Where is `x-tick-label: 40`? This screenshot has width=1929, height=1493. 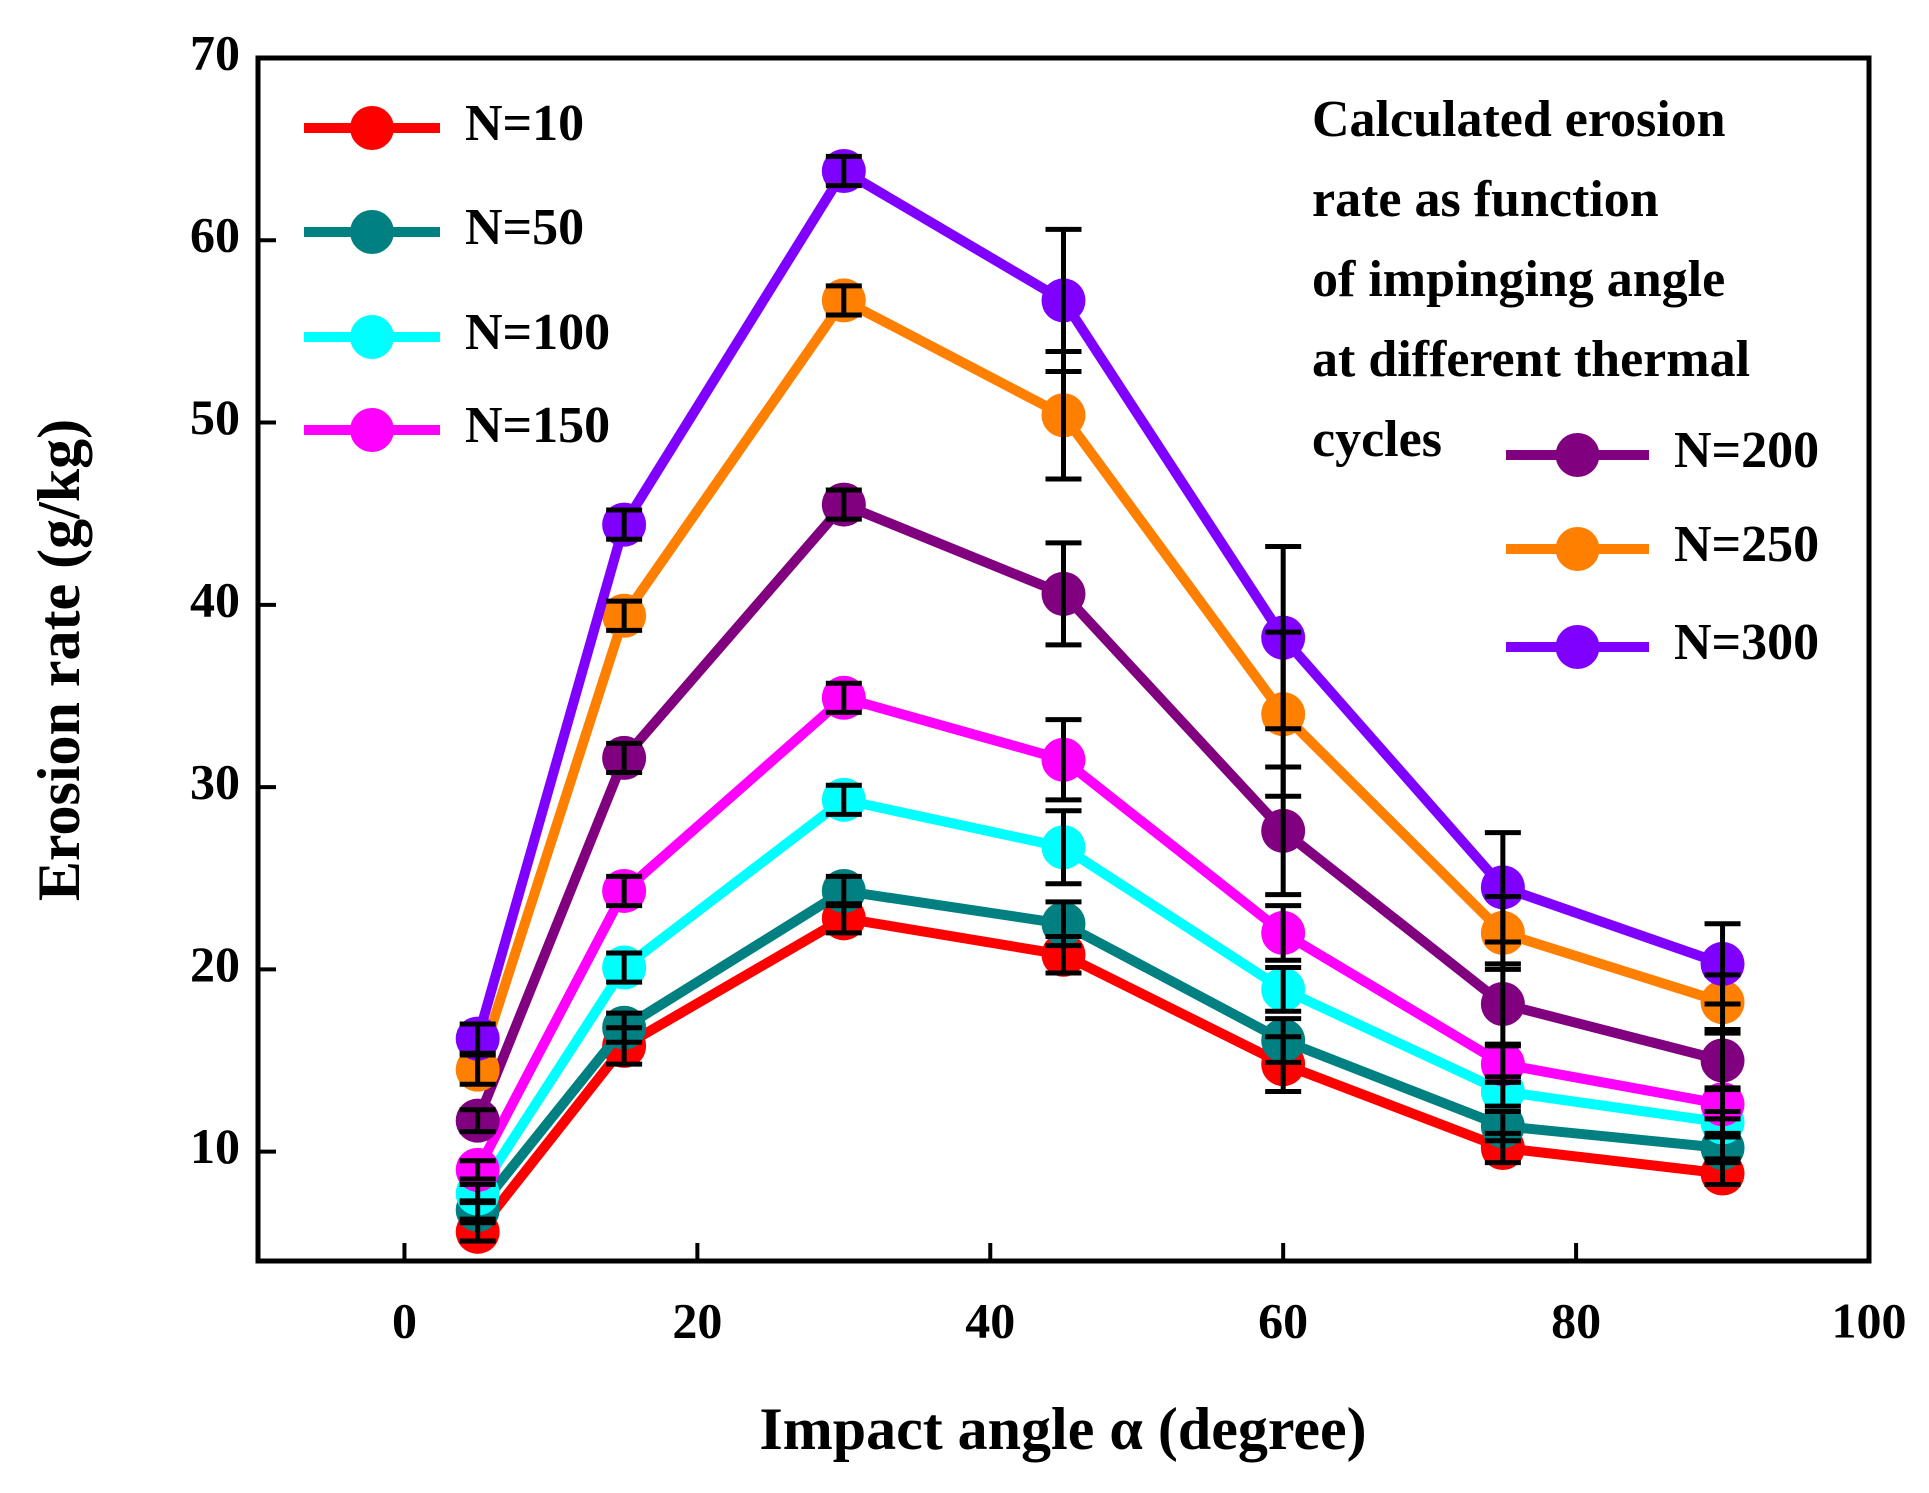 x-tick-label: 40 is located at coordinates (990, 1320).